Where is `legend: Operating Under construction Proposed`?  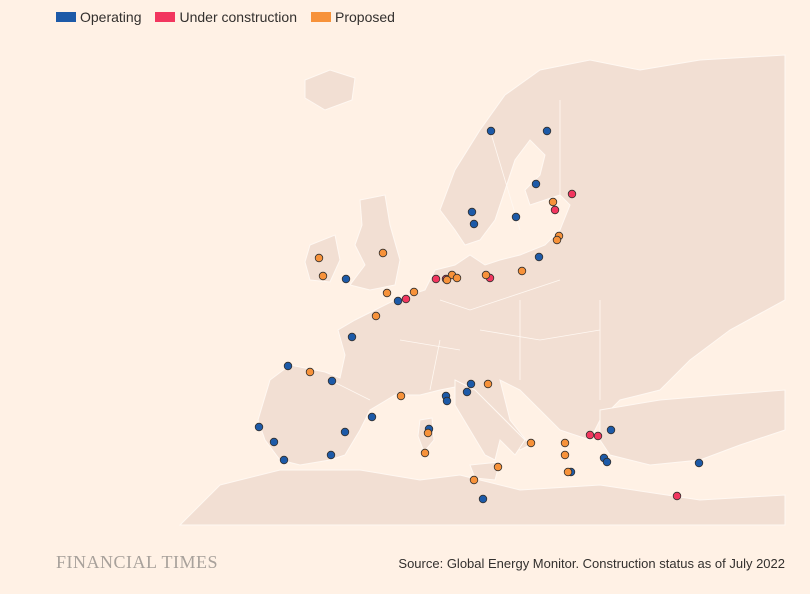
legend: Operating Under construction Proposed is located at coordinates (225, 17).